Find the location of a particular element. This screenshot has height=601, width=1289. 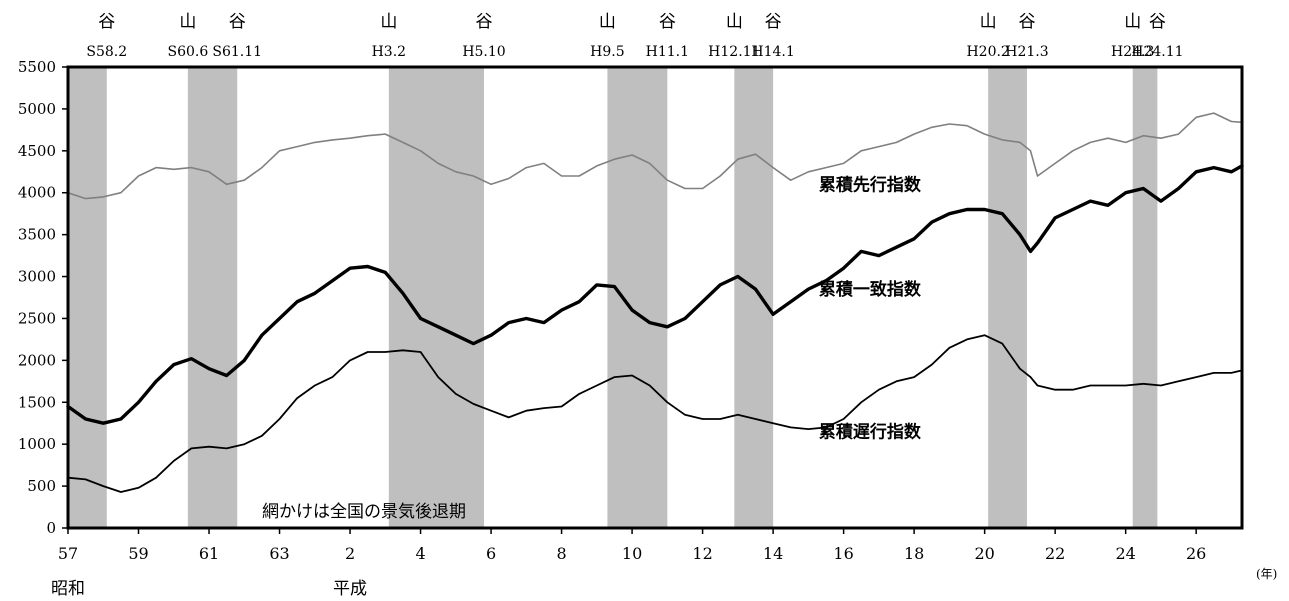

y-tick-label: 5500 is located at coordinates (37, 67).